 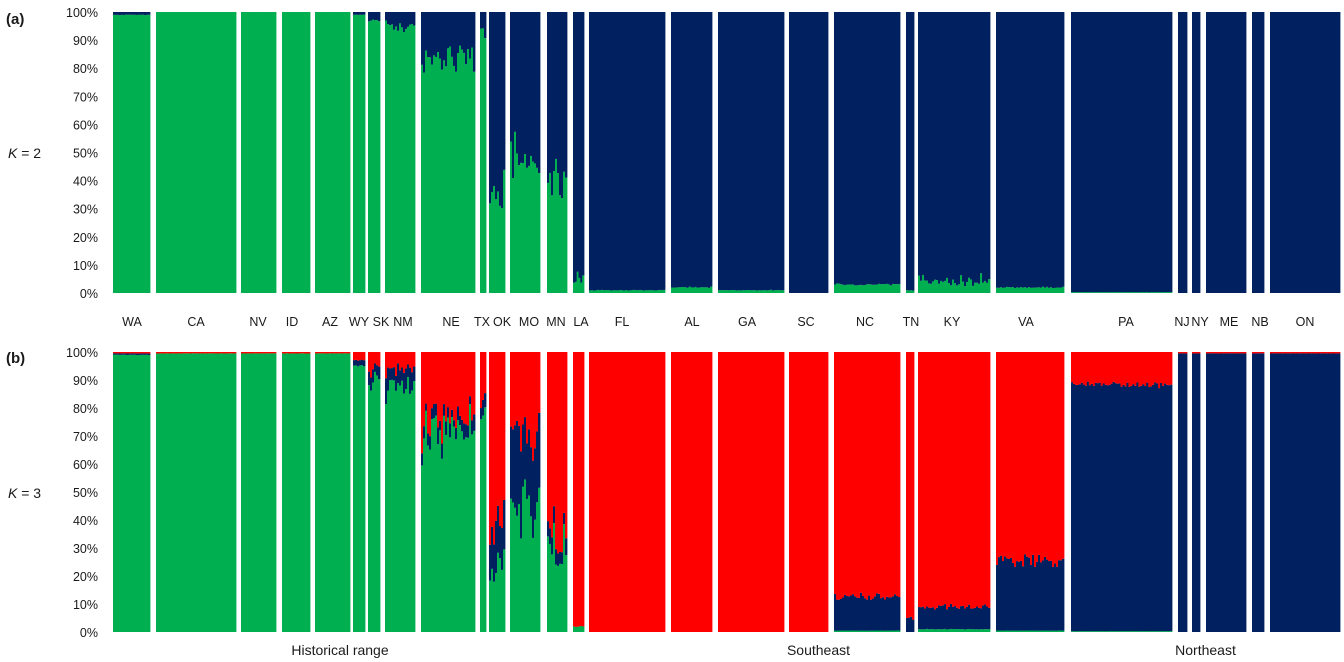 What do you see at coordinates (85, 521) in the screenshot?
I see `y-tick-label: 40%` at bounding box center [85, 521].